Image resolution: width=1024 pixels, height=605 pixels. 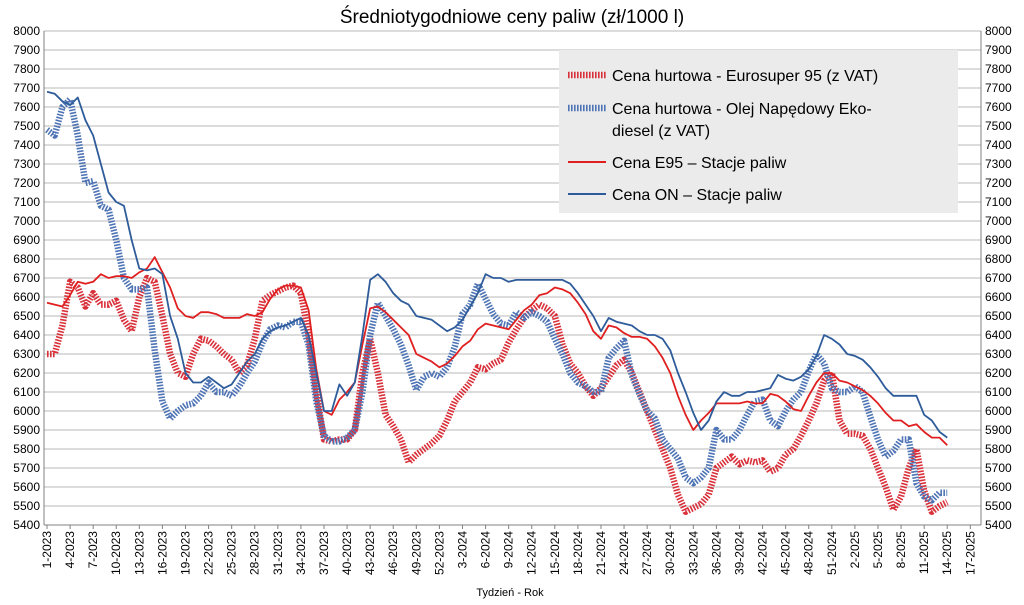 I want to click on y-tick-label-left: 5700, so click(x=26, y=468).